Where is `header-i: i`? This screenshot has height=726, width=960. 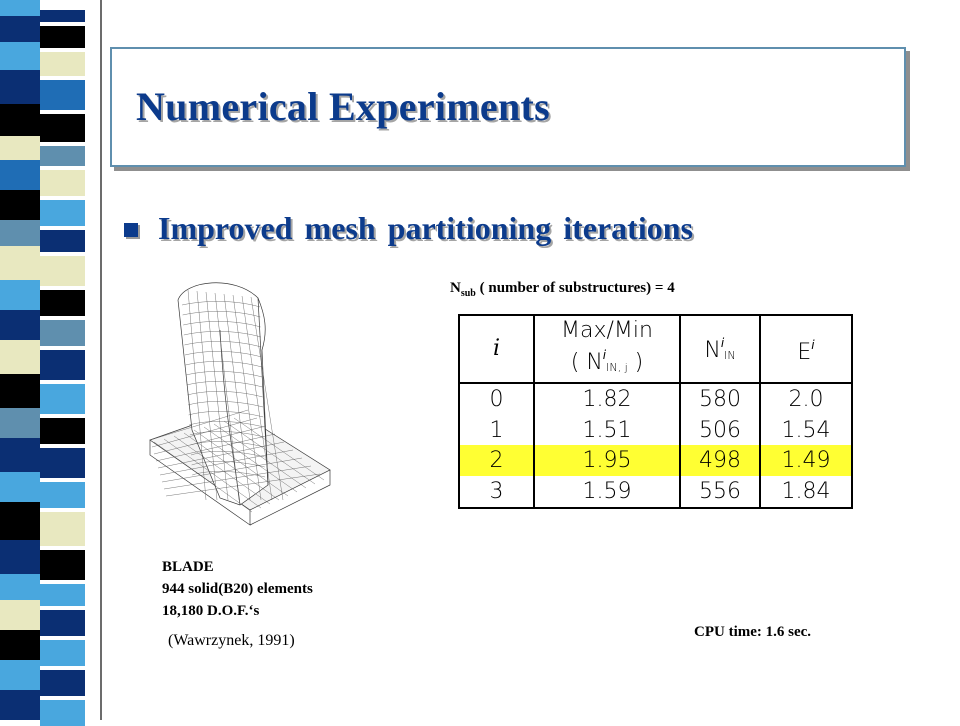
header-i: i is located at coordinates (496, 349).